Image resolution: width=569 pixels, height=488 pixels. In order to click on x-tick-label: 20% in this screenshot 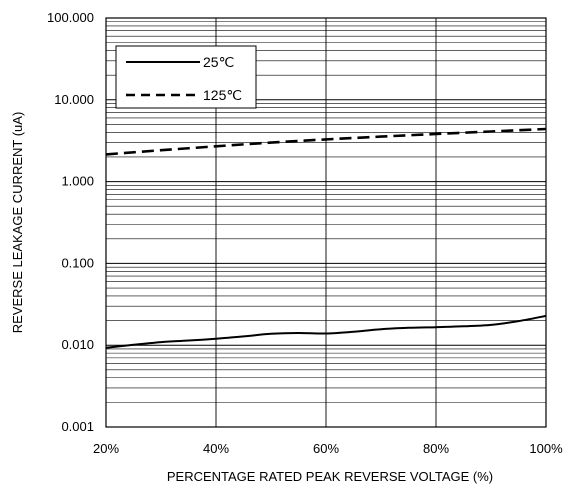, I will do `click(106, 448)`.